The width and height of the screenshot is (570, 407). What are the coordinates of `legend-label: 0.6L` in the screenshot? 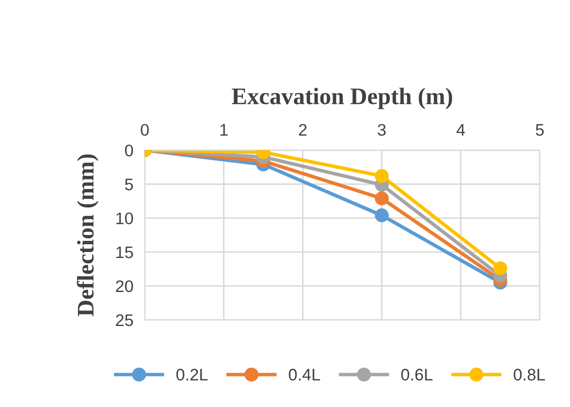 It's located at (416, 374).